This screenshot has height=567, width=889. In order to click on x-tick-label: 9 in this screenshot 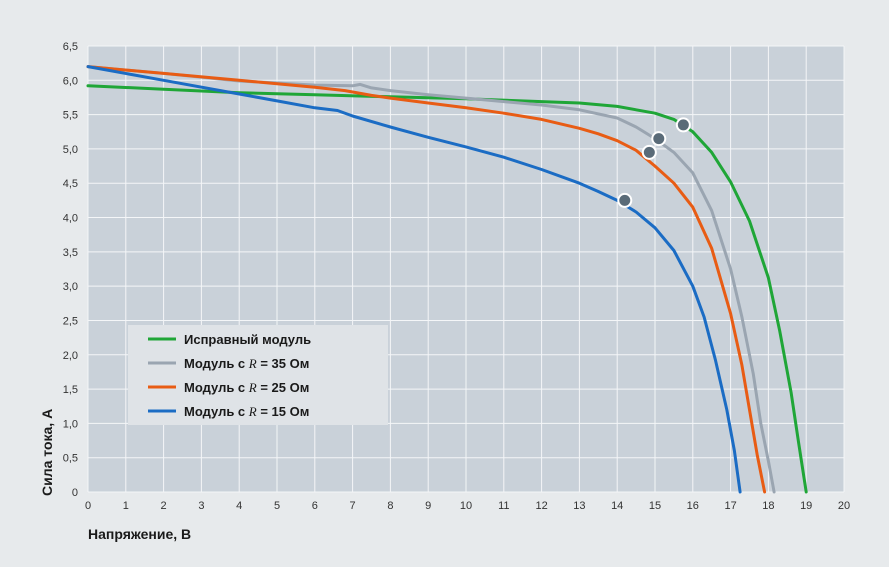, I will do `click(428, 506)`.